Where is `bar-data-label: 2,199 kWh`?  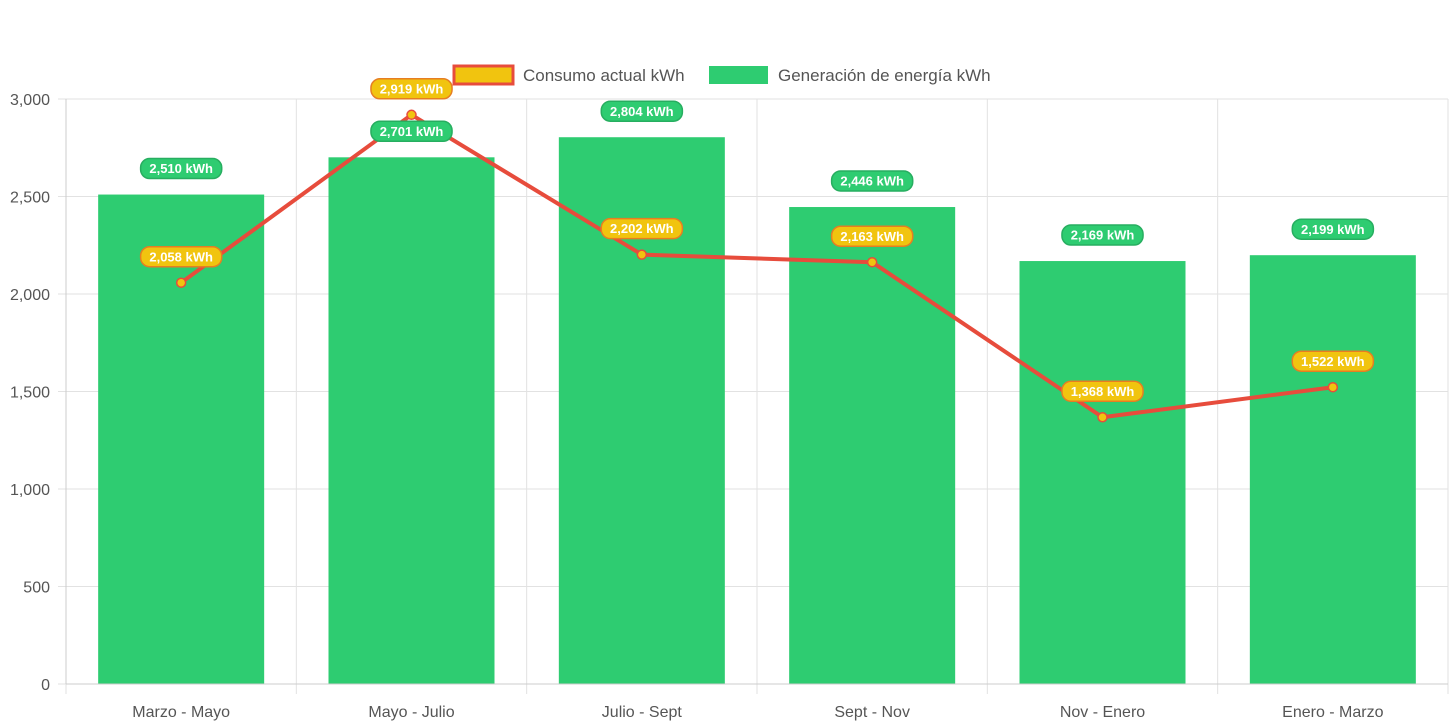
bar-data-label: 2,199 kWh is located at coordinates (1333, 229).